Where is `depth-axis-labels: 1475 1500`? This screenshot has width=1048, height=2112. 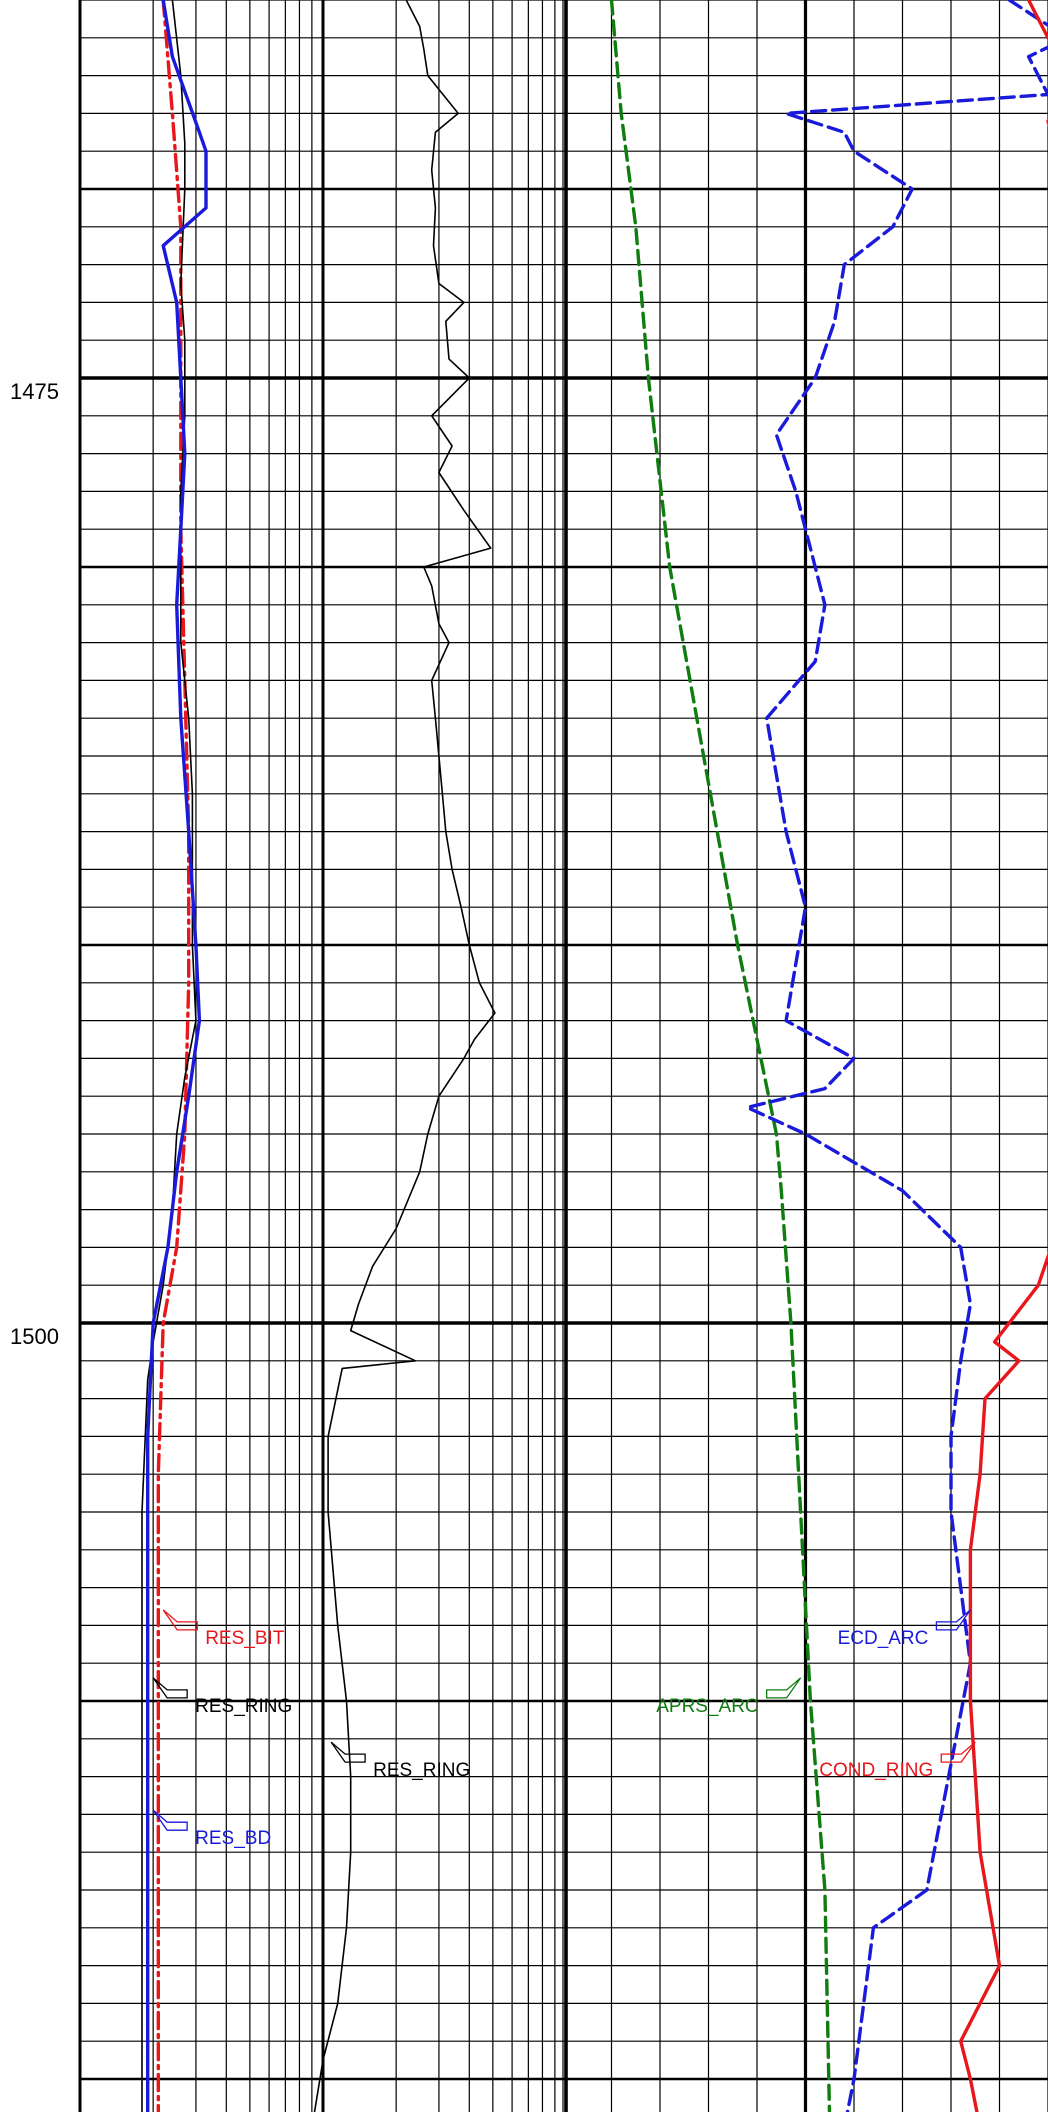
depth-axis-labels: 1475 1500 is located at coordinates (34, 864).